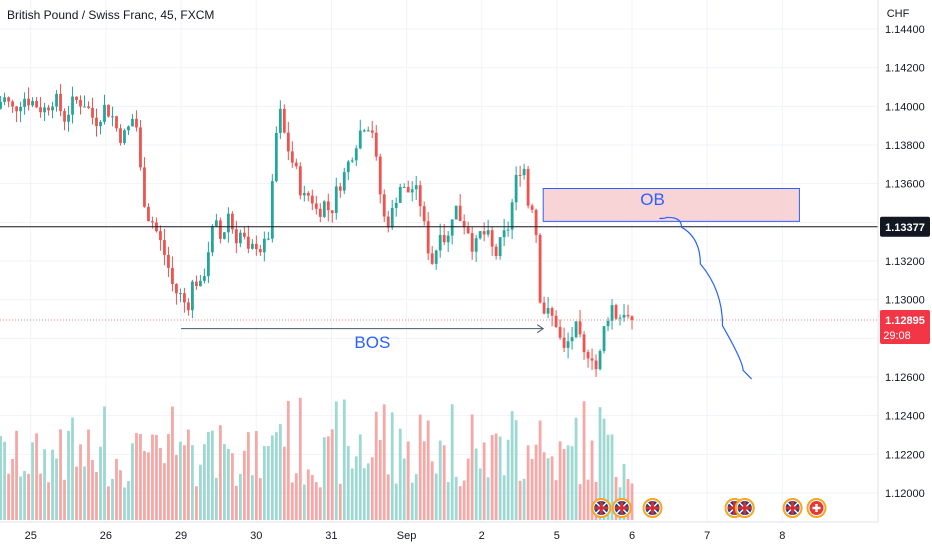 This screenshot has height=550, width=932. What do you see at coordinates (706, 298) in the screenshot?
I see `projection-curve` at bounding box center [706, 298].